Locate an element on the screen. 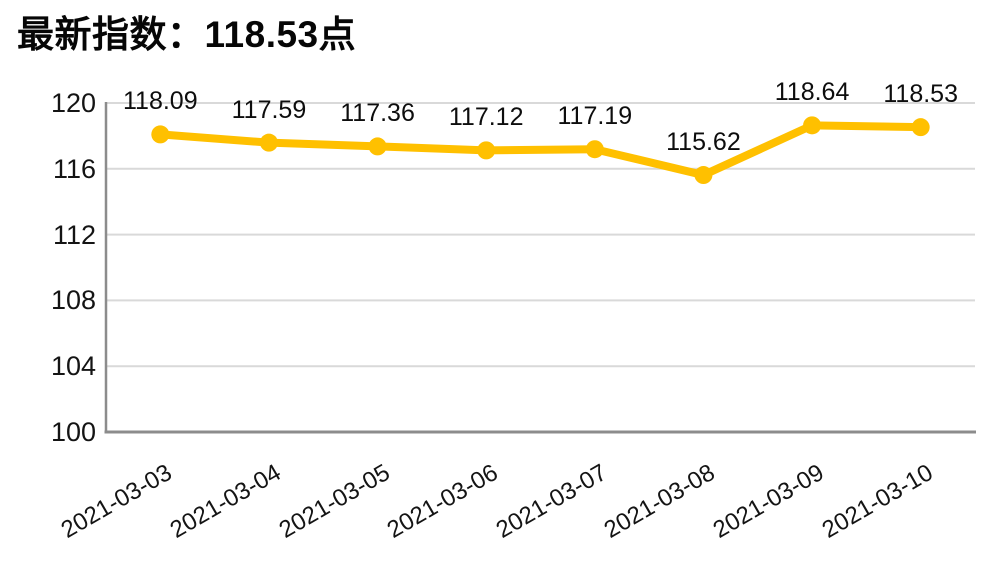  y-tick-label-116: 116 is located at coordinates (74, 168).